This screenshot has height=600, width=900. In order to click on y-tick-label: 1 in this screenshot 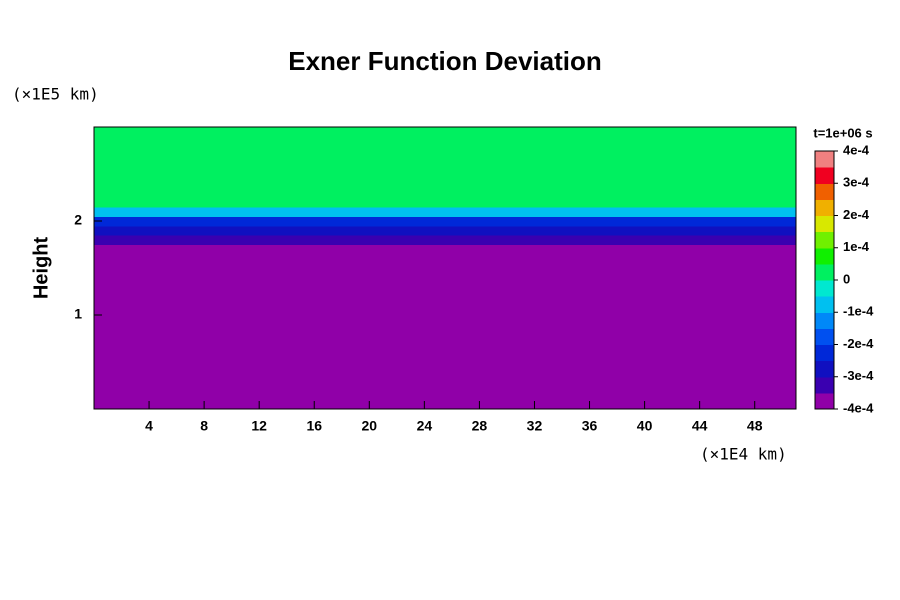, I will do `click(78, 314)`.